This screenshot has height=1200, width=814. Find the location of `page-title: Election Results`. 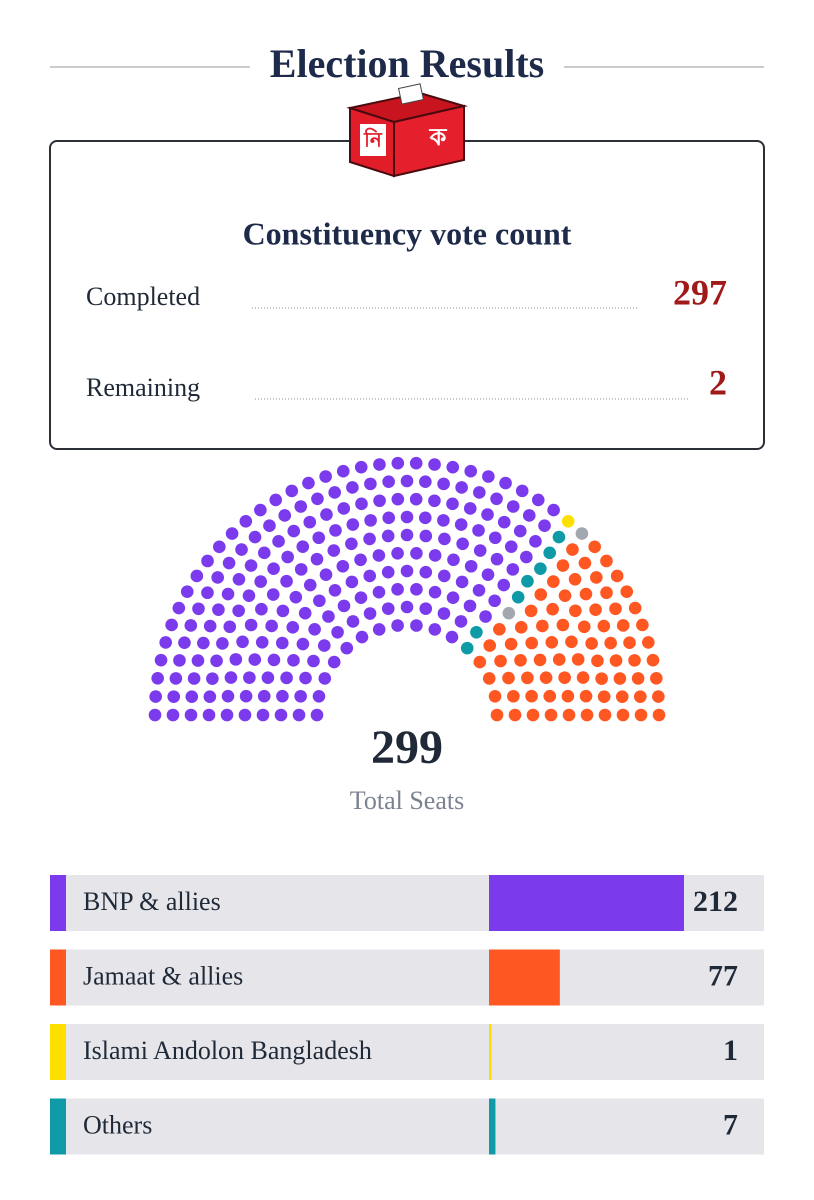

page-title: Election Results is located at coordinates (407, 63).